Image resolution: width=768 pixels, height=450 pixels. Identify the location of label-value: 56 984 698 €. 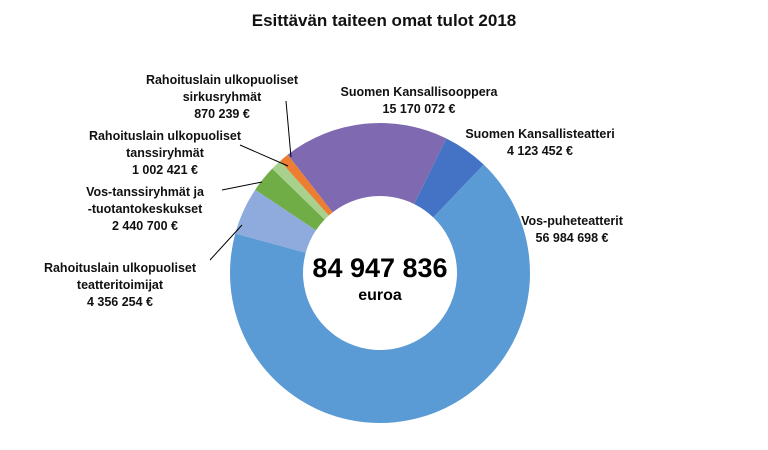
(572, 238).